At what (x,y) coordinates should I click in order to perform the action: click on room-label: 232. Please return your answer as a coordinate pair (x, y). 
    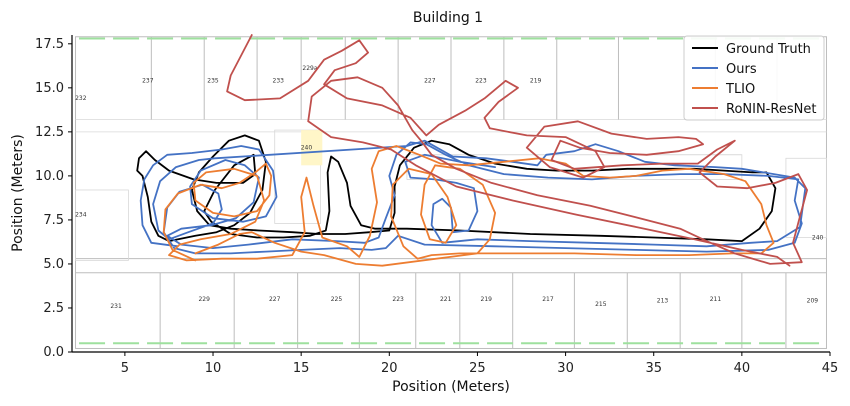
    Looking at the image, I should click on (81, 98).